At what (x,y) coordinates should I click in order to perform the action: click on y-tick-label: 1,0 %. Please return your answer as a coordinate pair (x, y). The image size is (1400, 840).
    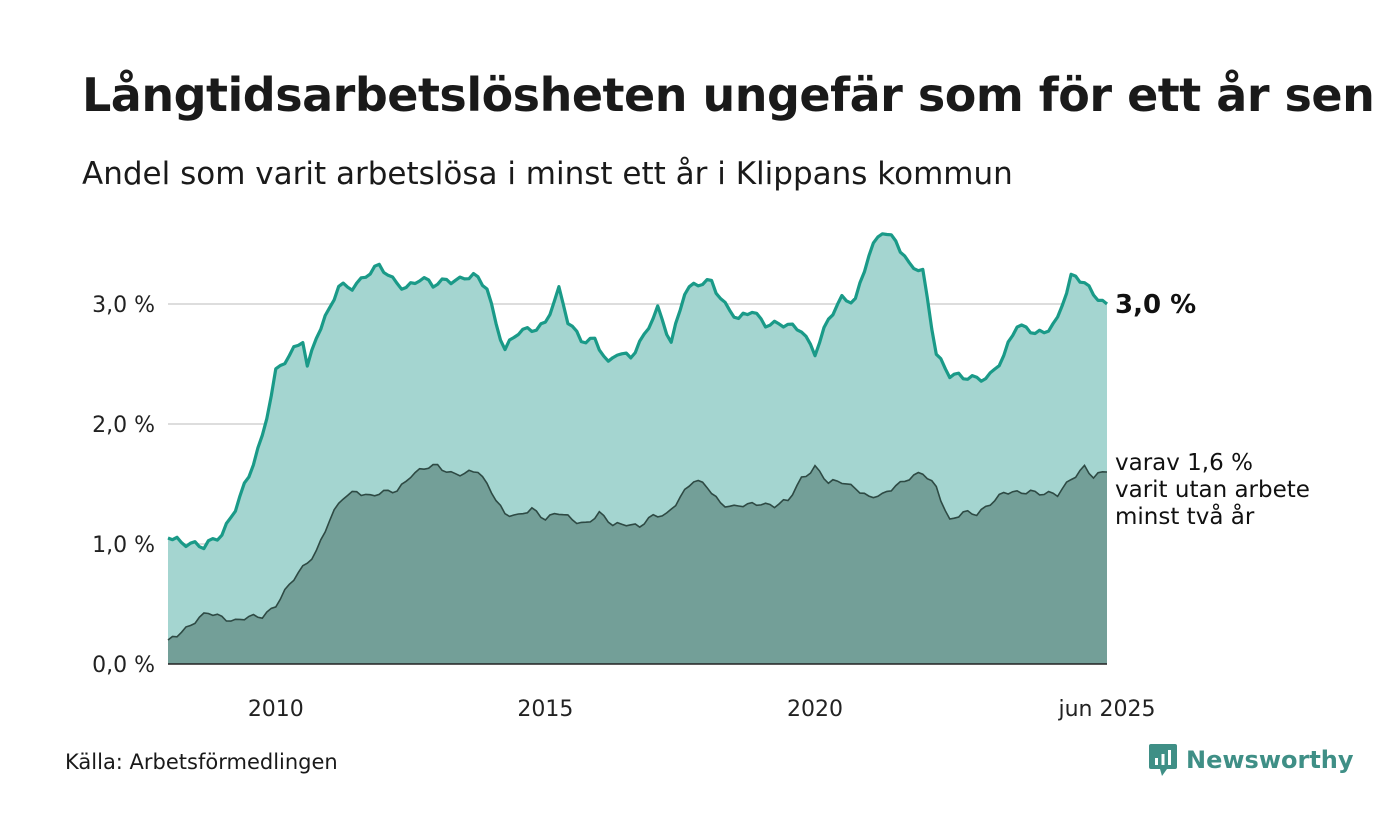
    Looking at the image, I should click on (123, 545).